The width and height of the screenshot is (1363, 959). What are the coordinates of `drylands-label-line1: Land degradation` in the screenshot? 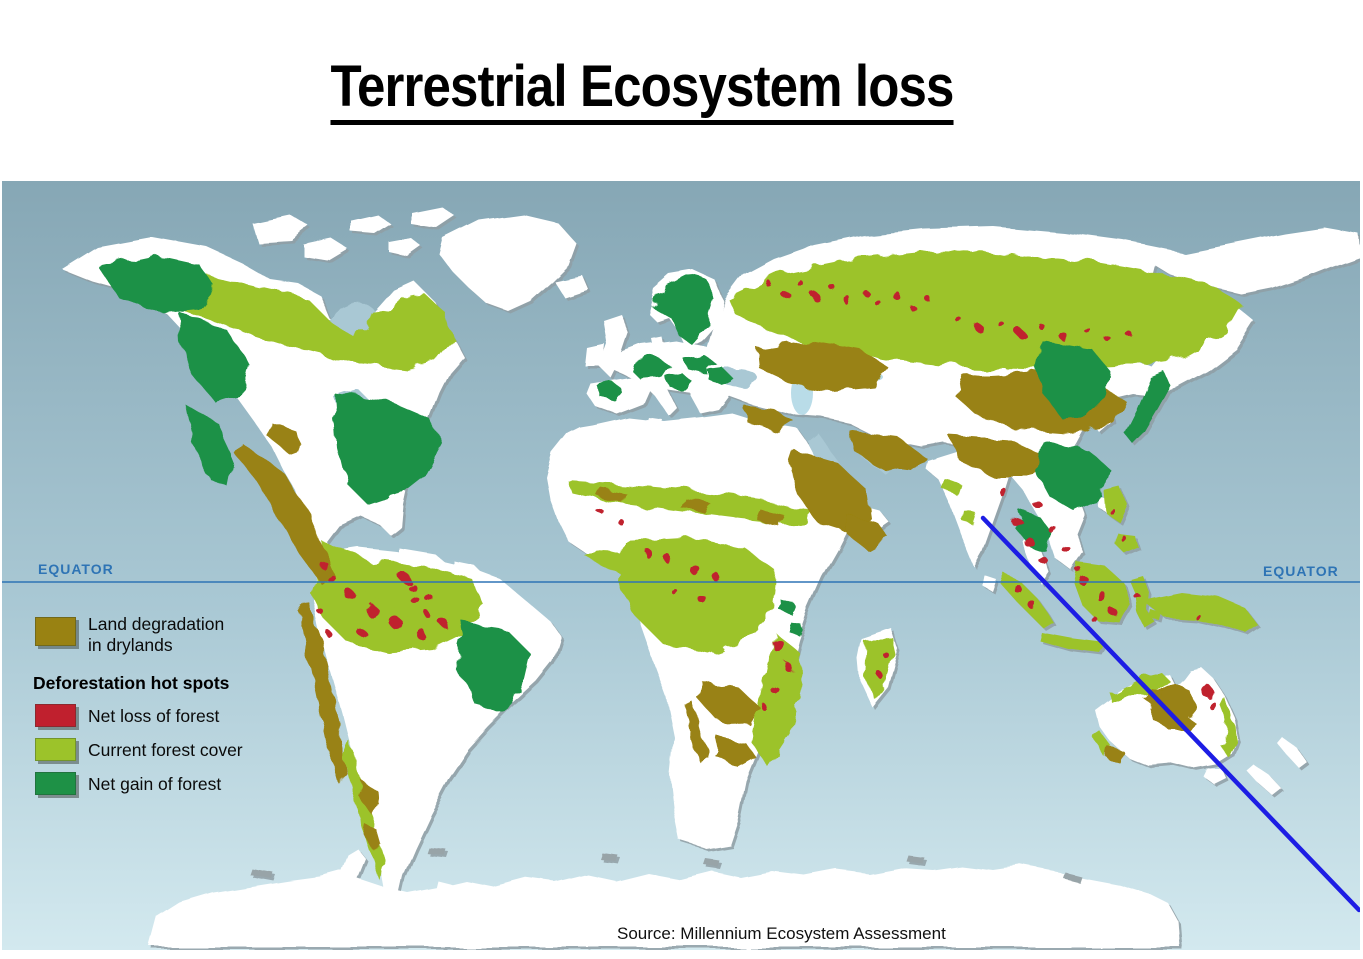 It's located at (156, 624).